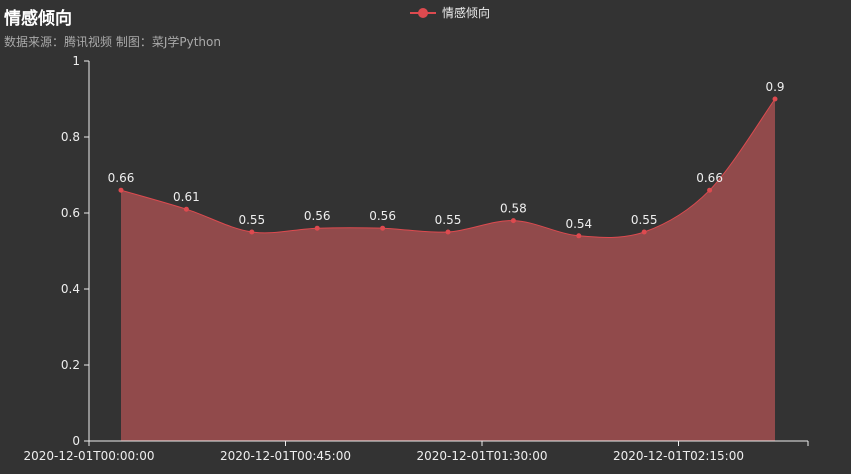  Describe the element at coordinates (70, 213) in the screenshot. I see `y-tick-label: 0.6` at that location.